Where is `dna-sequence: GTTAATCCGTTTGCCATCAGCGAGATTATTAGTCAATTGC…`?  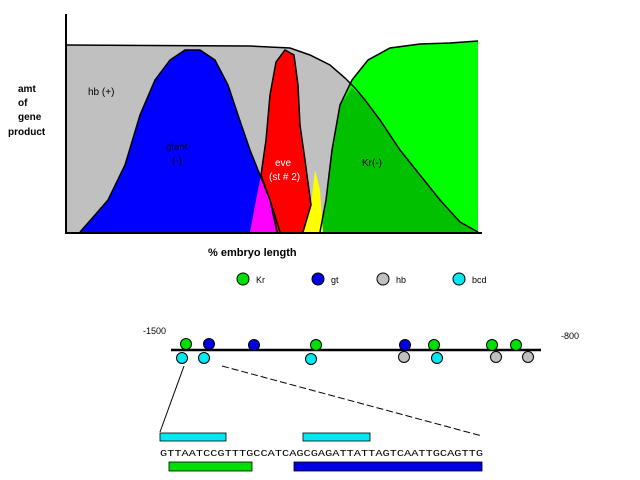 dna-sequence: GTTAATCCGTTTGCCATCAGCGAGATTATTAGTCAATTGC… is located at coordinates (321, 453).